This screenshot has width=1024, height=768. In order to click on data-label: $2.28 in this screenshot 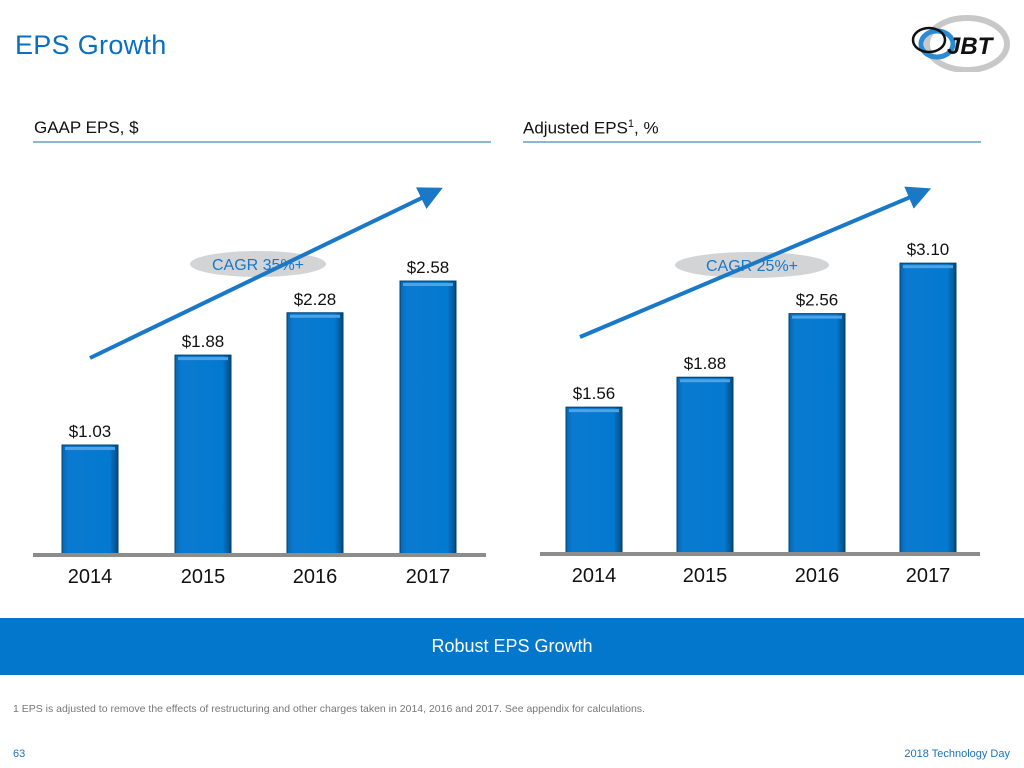, I will do `click(315, 299)`.